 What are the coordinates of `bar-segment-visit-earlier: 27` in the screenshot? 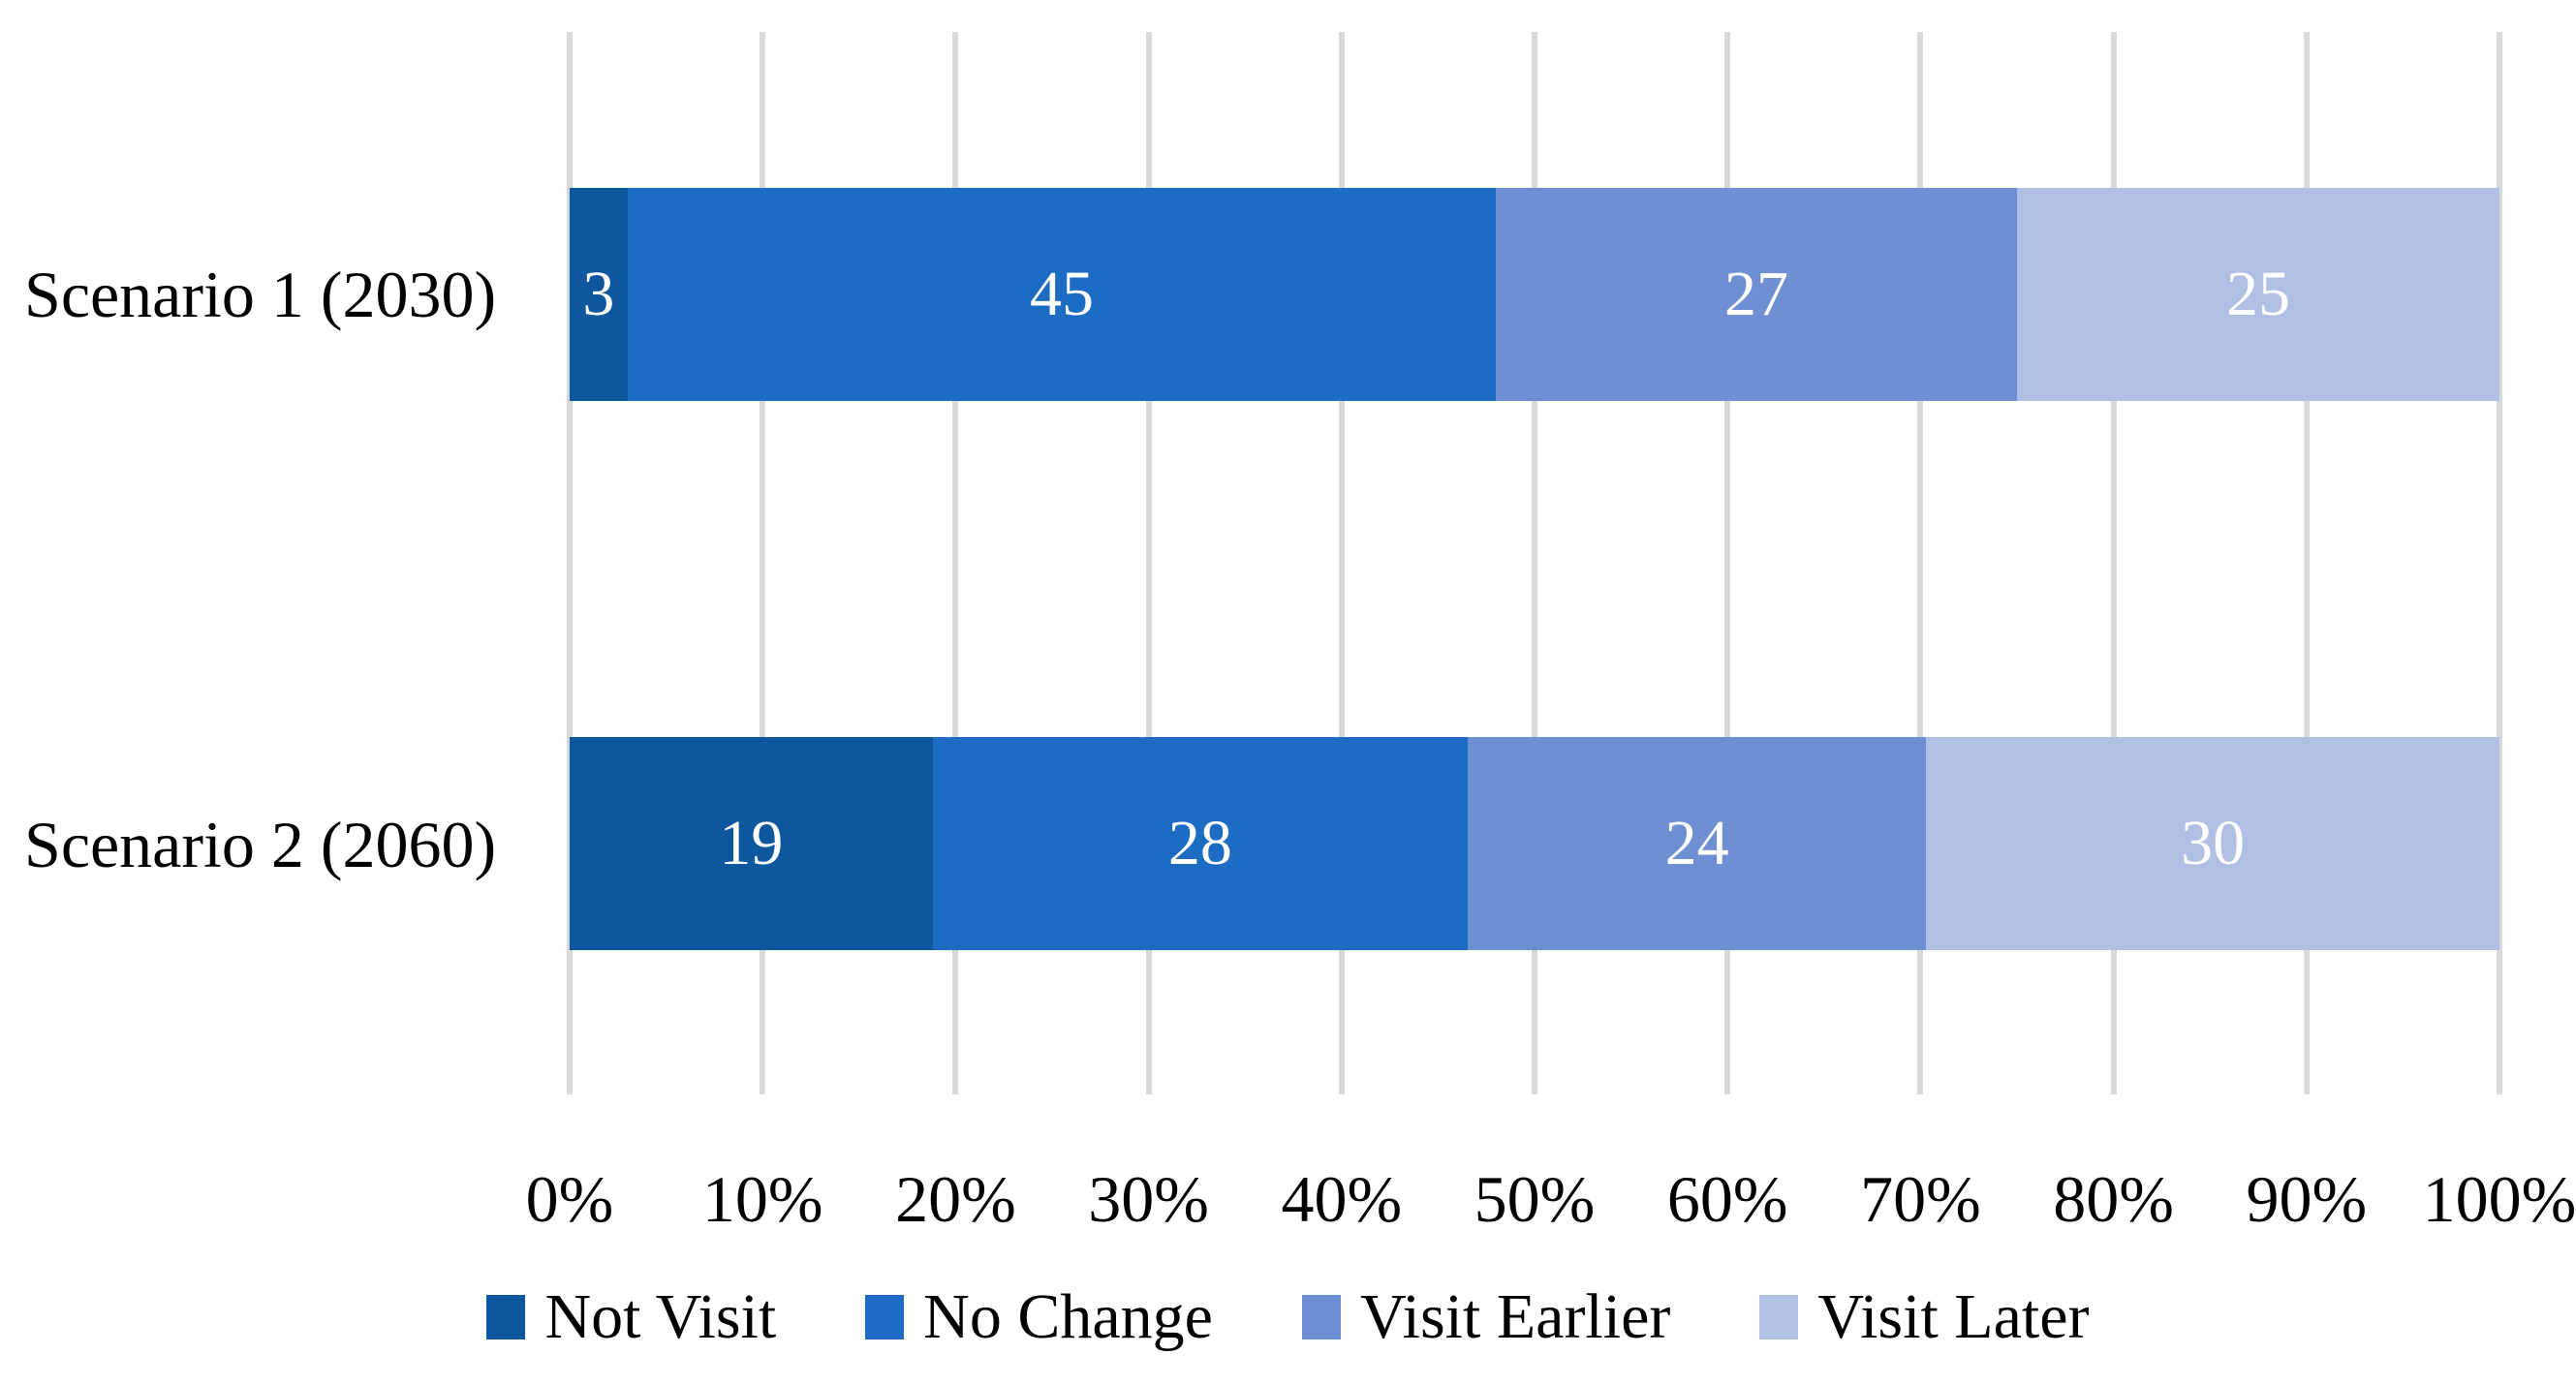 It's located at (1756, 294).